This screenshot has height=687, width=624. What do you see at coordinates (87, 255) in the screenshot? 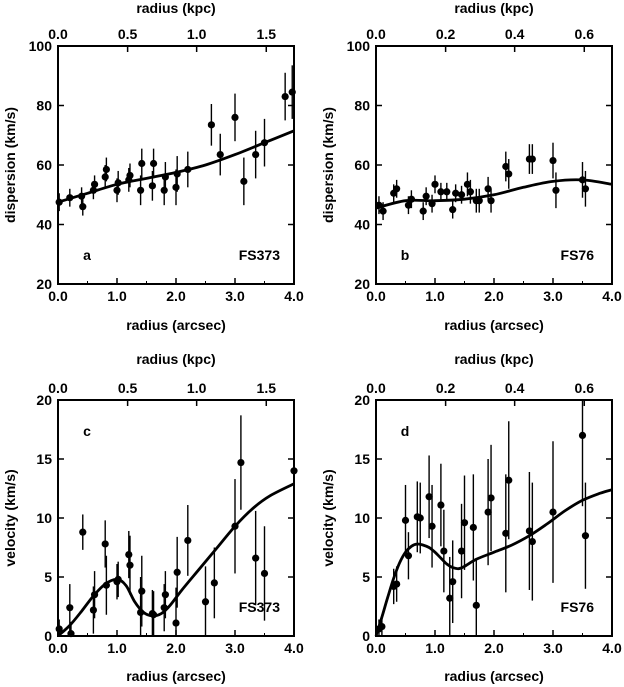
I see `panel-letter: a` at bounding box center [87, 255].